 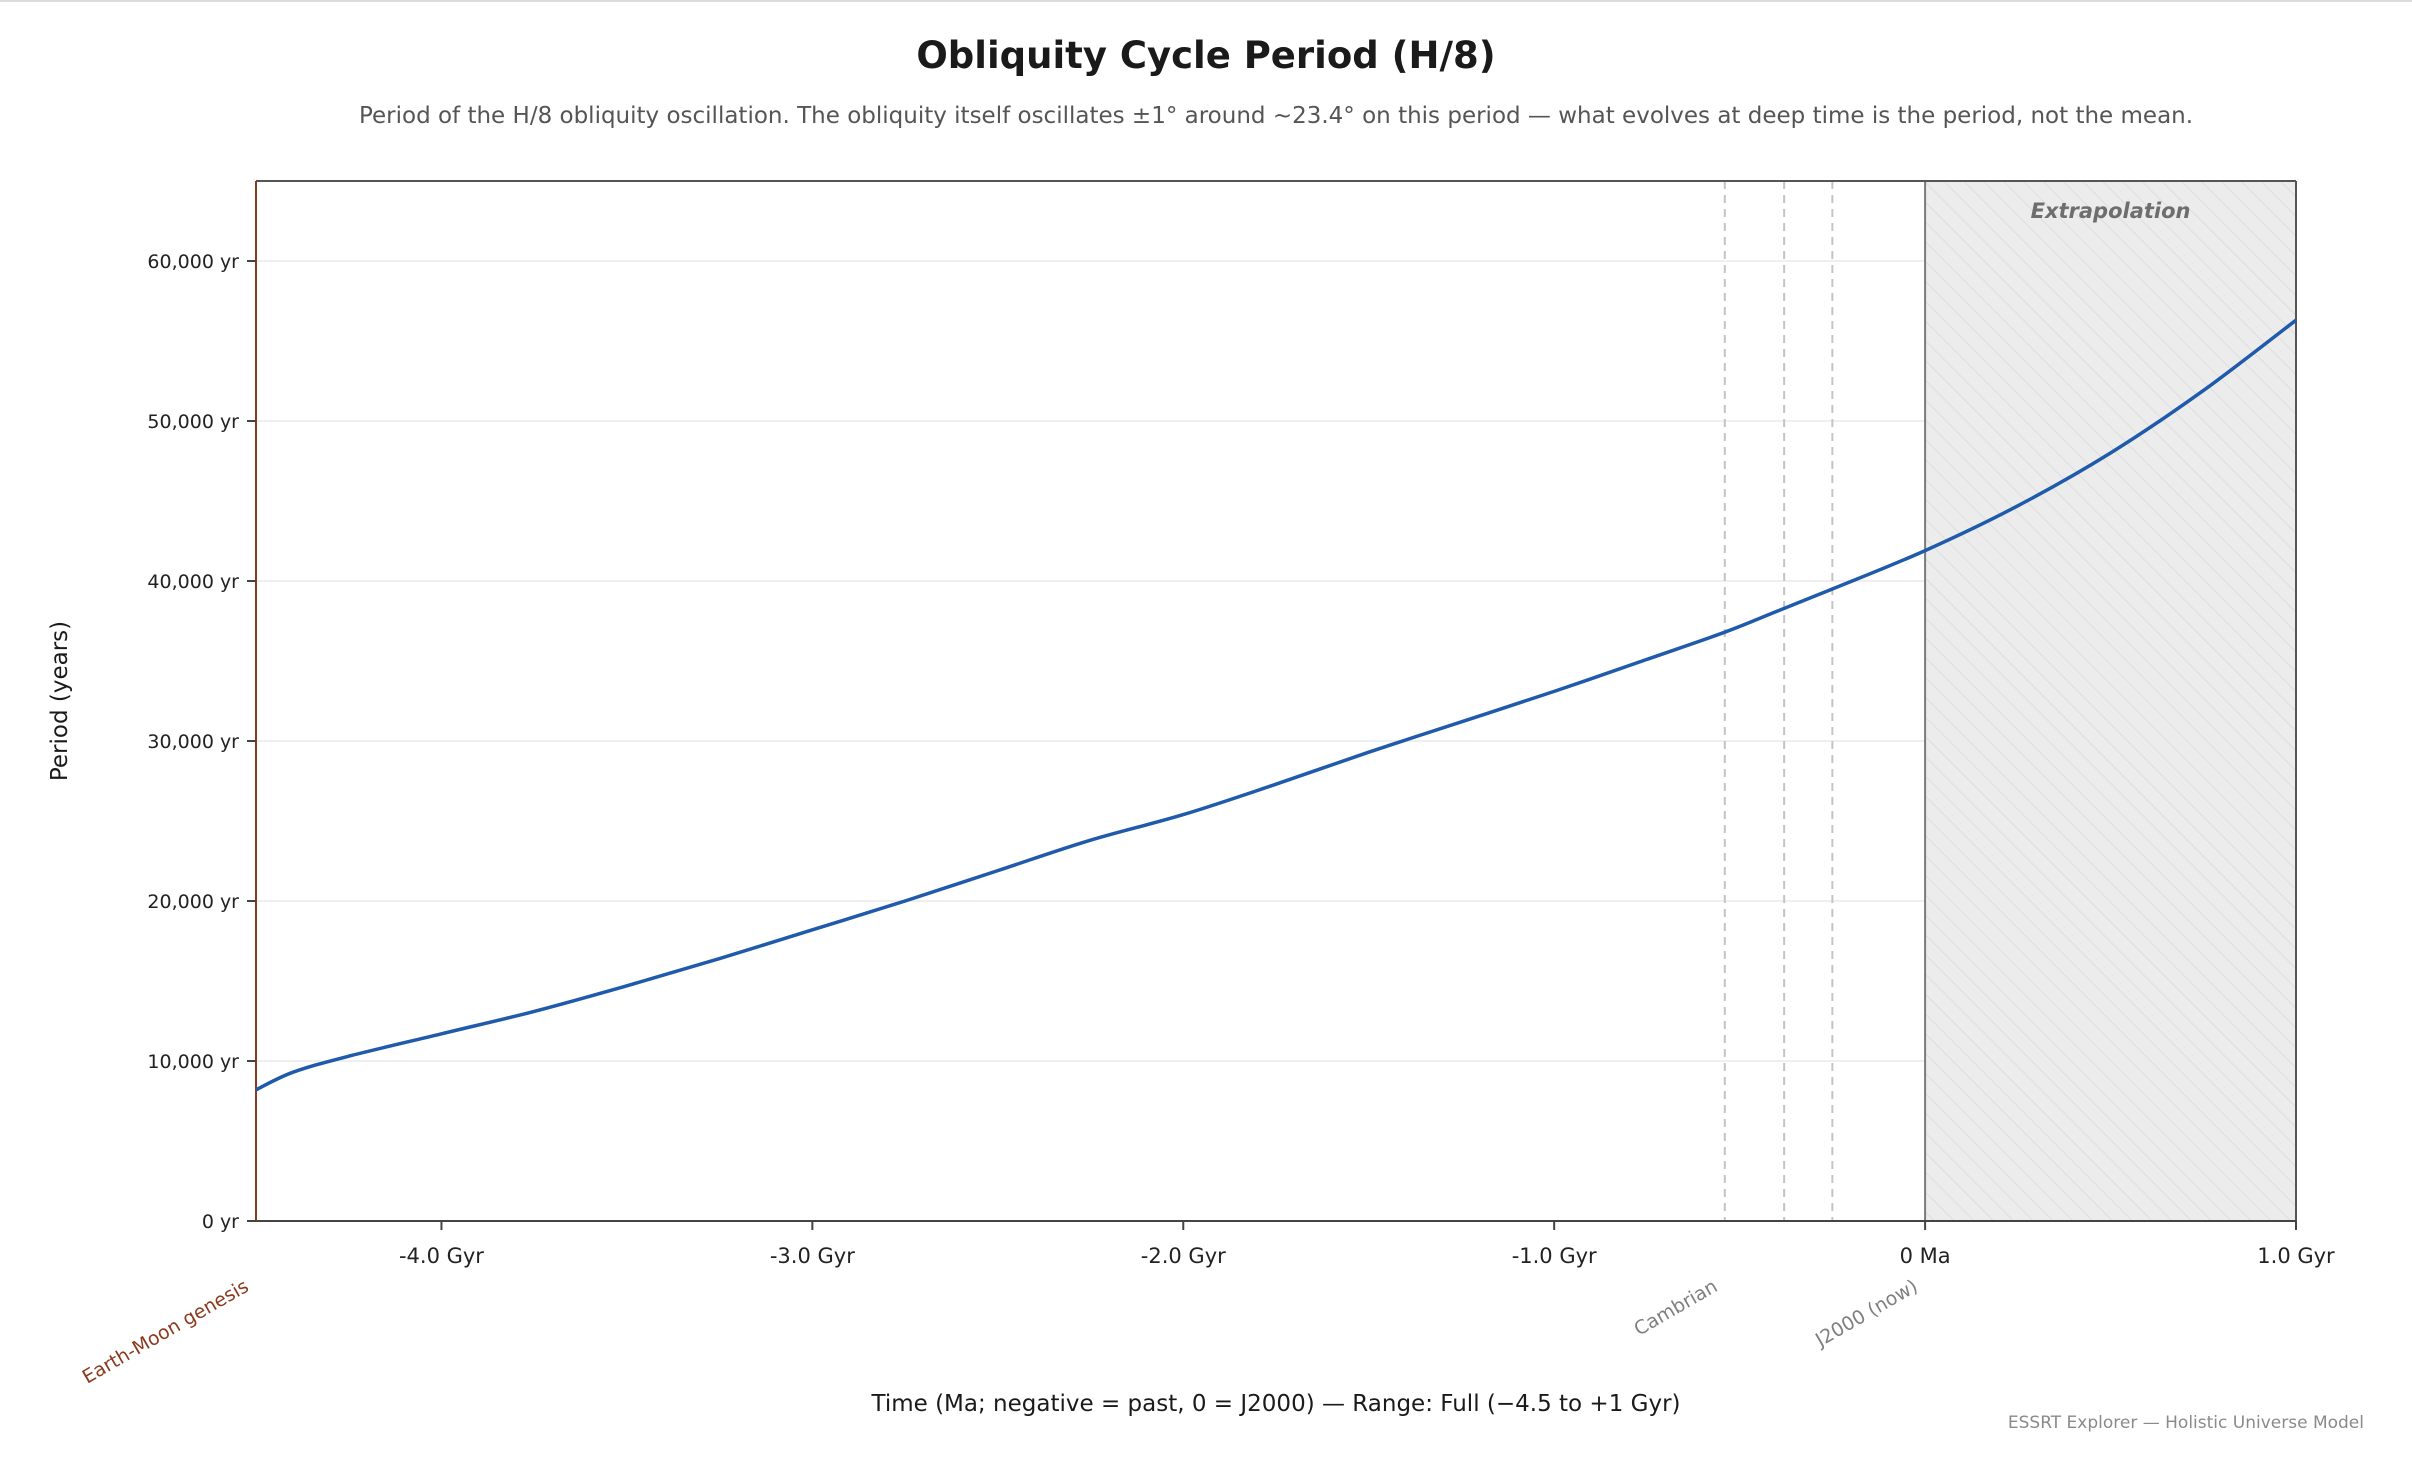 I want to click on y-tick-label: 10,000 yr, so click(x=193, y=1062).